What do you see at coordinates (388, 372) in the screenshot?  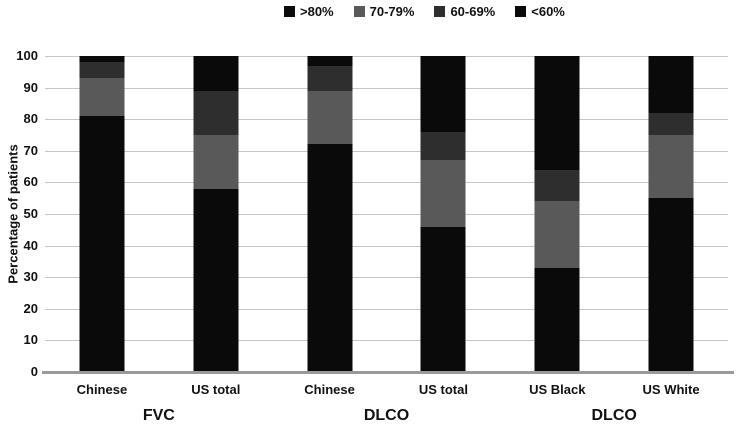 I see `x-axis-line` at bounding box center [388, 372].